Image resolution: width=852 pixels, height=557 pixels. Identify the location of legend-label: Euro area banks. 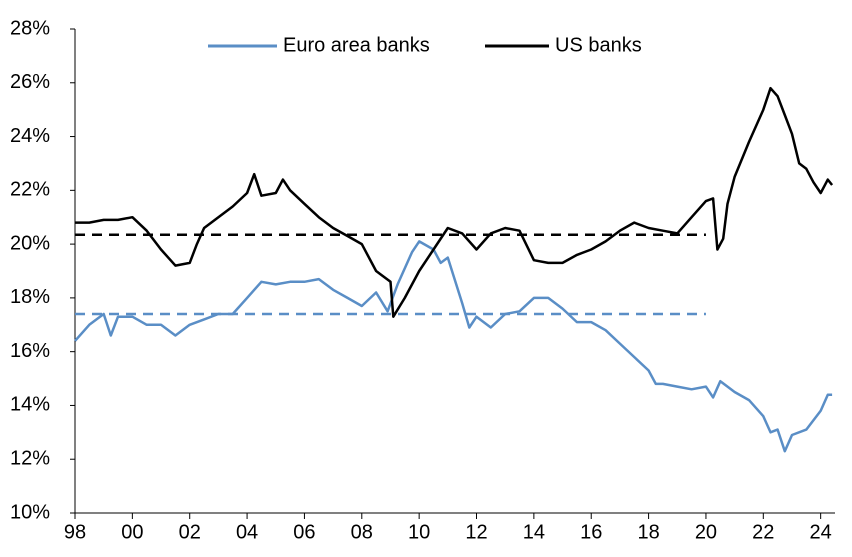
(356, 45).